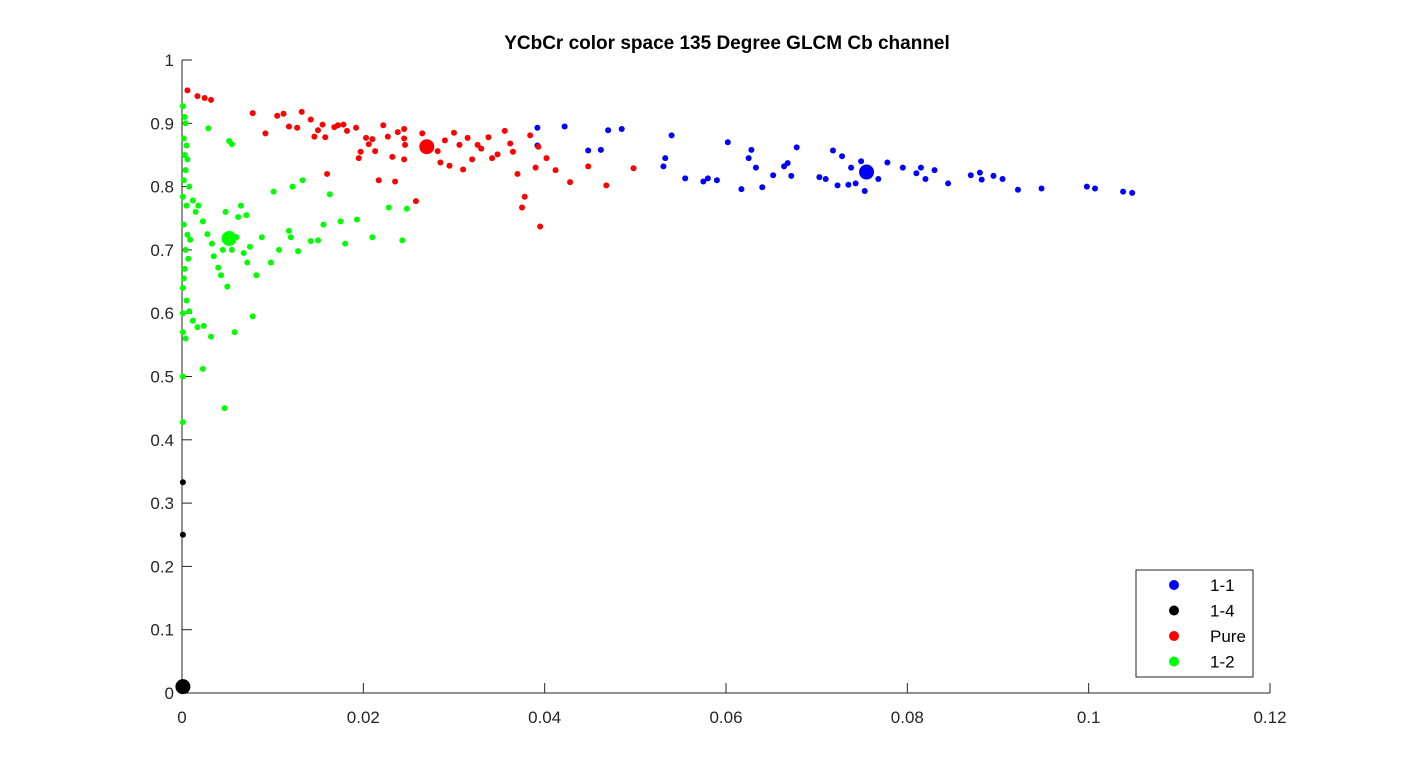  Describe the element at coordinates (363, 717) in the screenshot. I see `x-tick-label: 0.02` at that location.